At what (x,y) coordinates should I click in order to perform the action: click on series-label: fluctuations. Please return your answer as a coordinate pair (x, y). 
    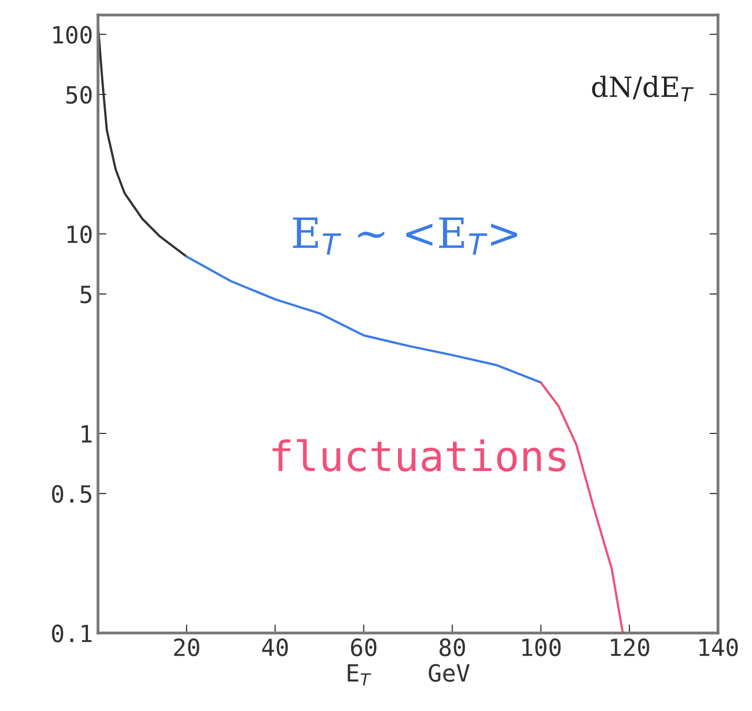
    Looking at the image, I should click on (419, 455).